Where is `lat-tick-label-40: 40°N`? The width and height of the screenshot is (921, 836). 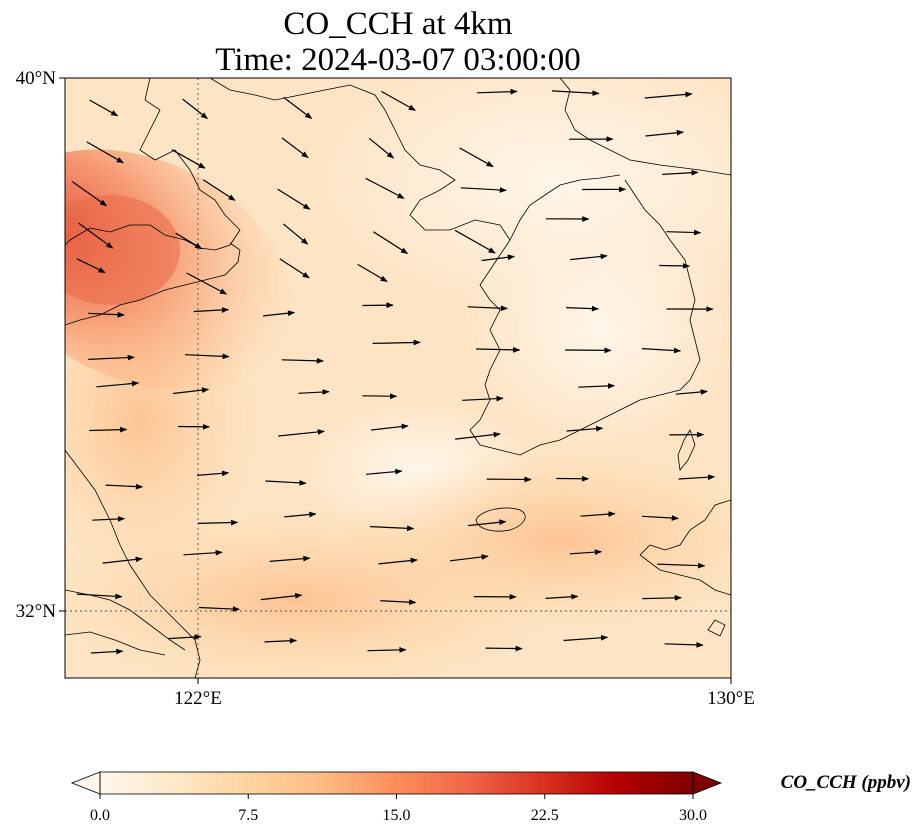
lat-tick-label-40: 40°N is located at coordinates (36, 78).